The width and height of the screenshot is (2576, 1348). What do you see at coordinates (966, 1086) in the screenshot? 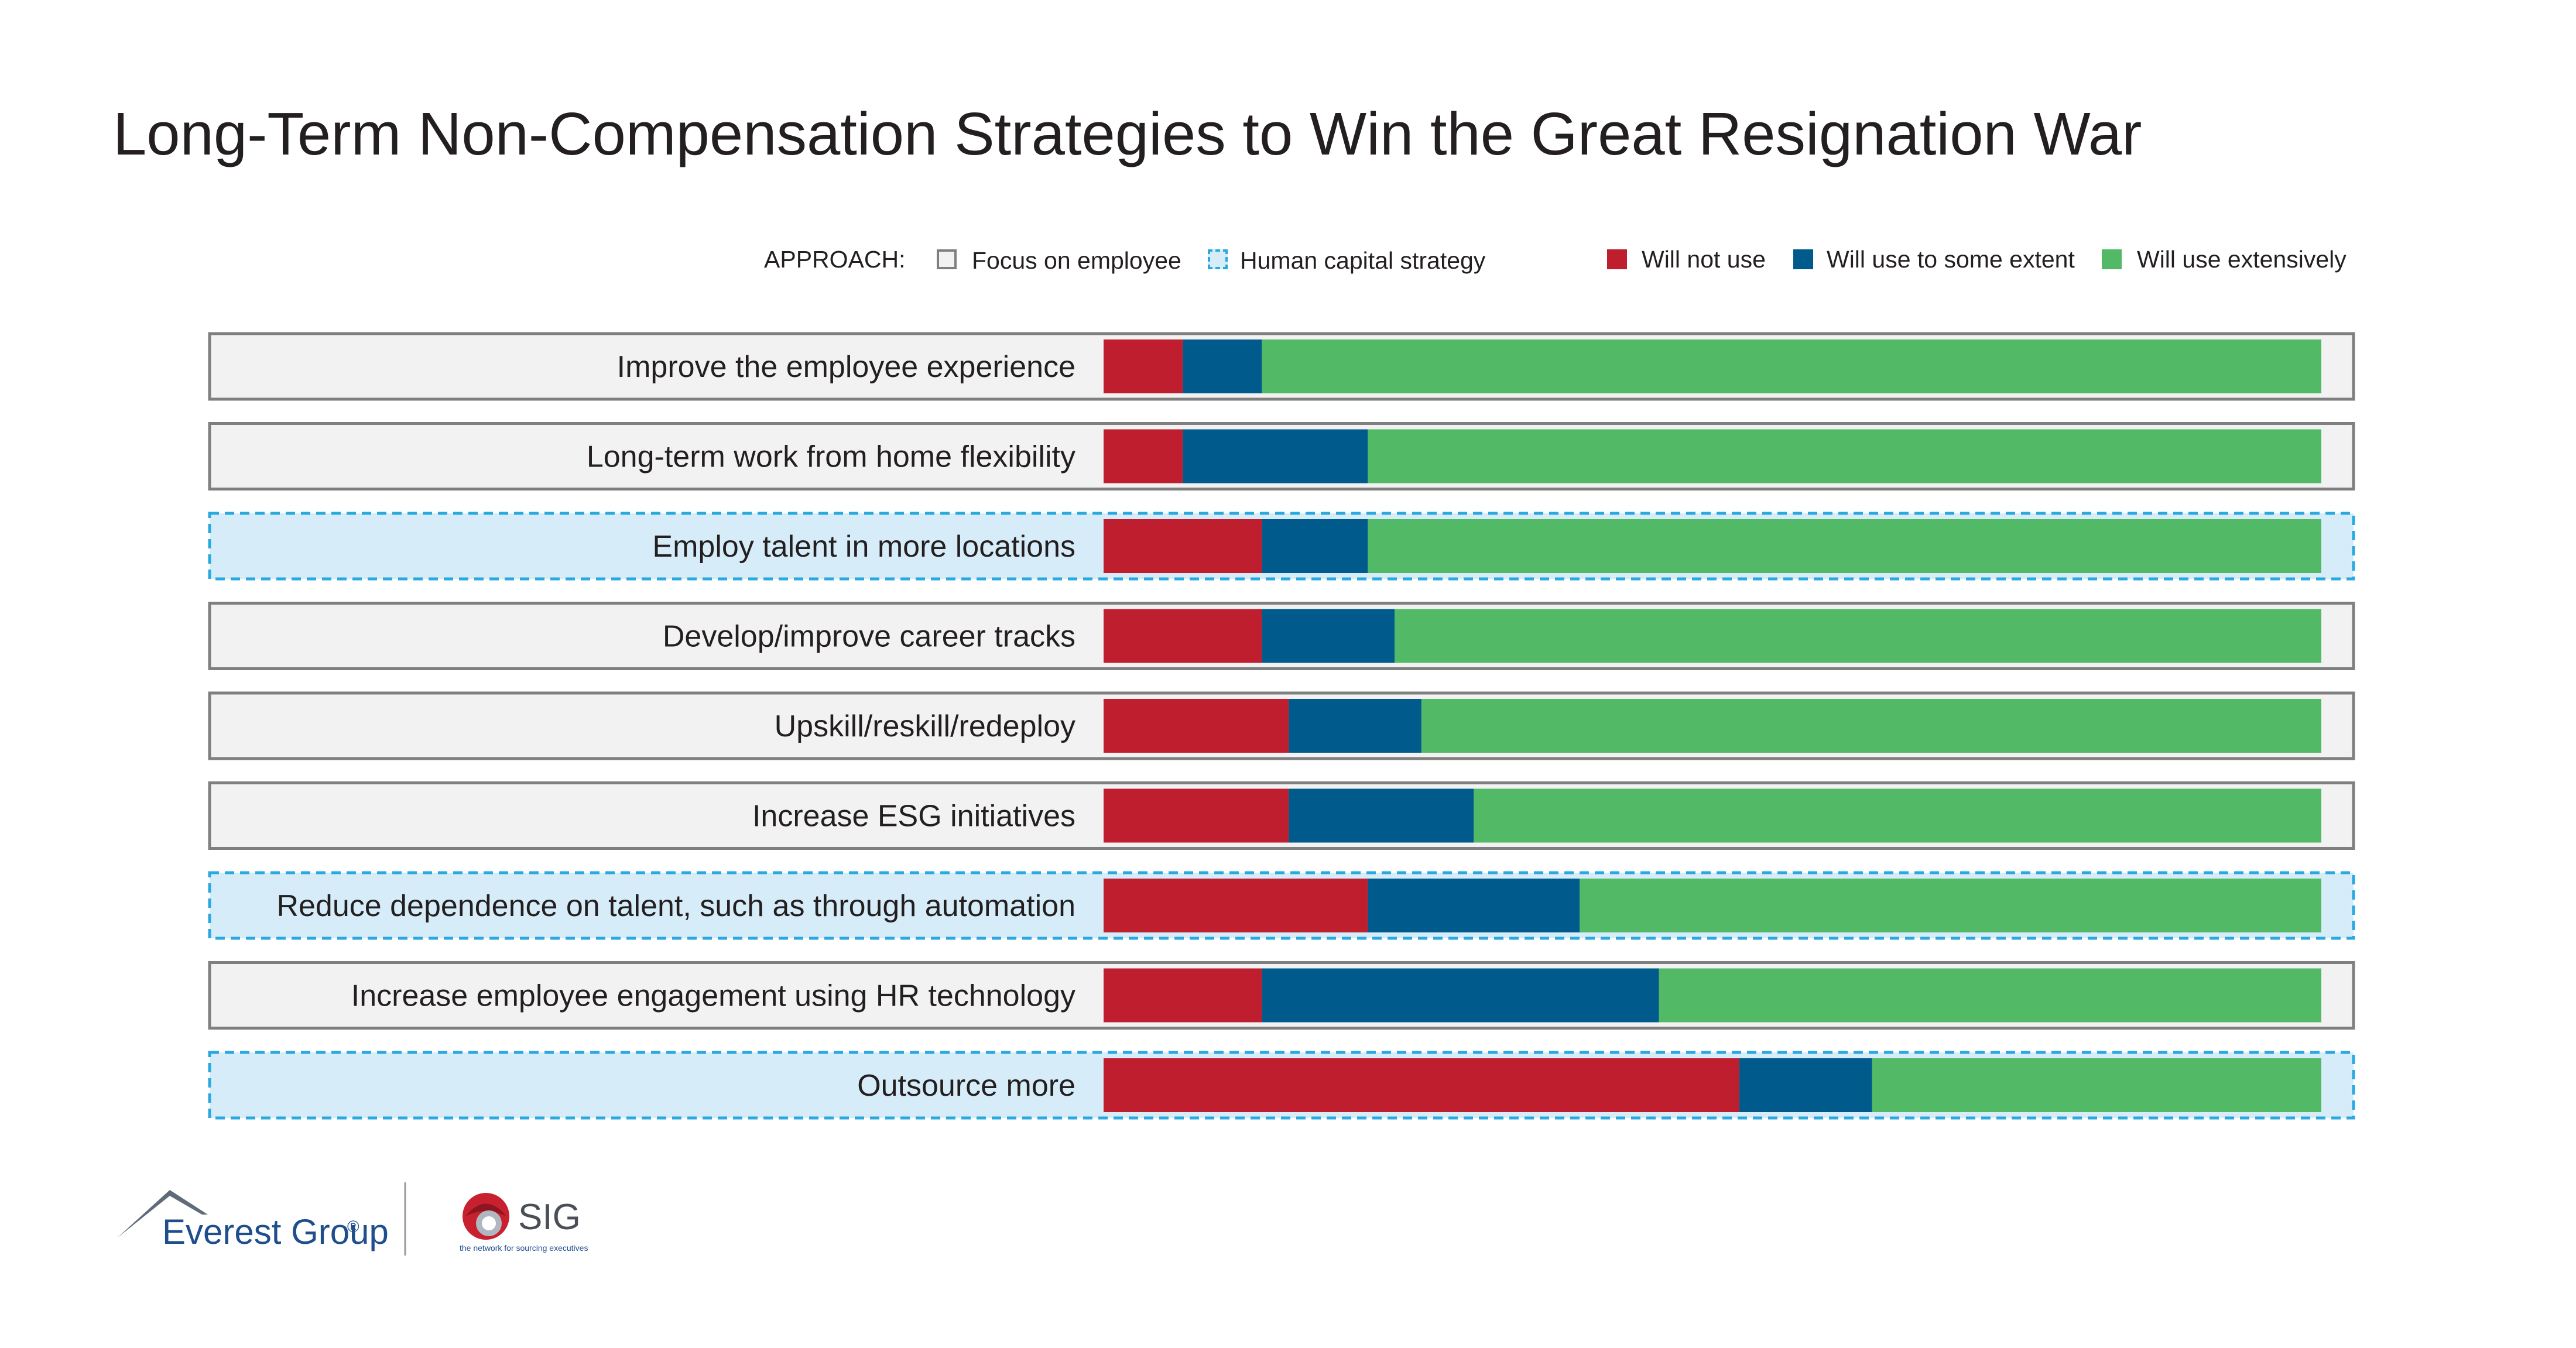
I see `category-label: Outsource more` at bounding box center [966, 1086].